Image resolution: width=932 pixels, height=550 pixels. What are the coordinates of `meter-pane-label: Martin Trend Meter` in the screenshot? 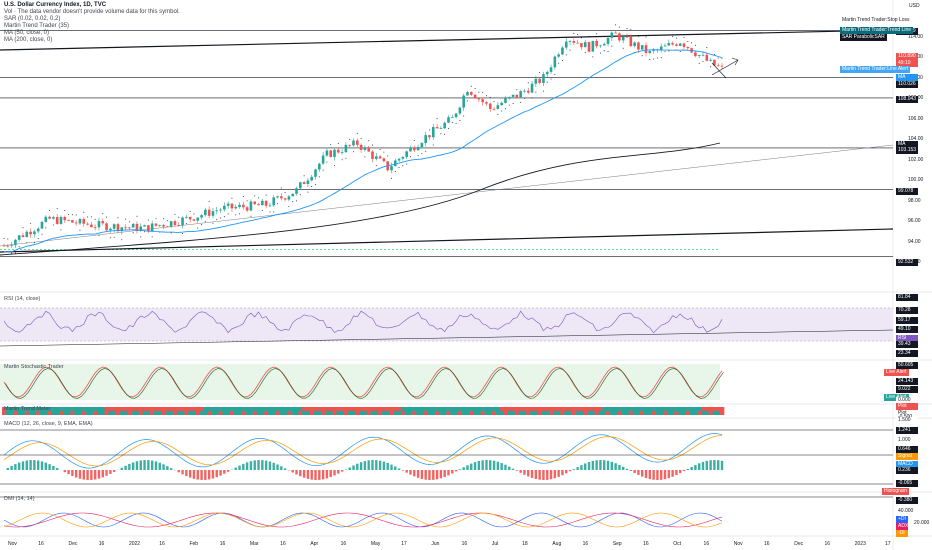 It's located at (27, 409).